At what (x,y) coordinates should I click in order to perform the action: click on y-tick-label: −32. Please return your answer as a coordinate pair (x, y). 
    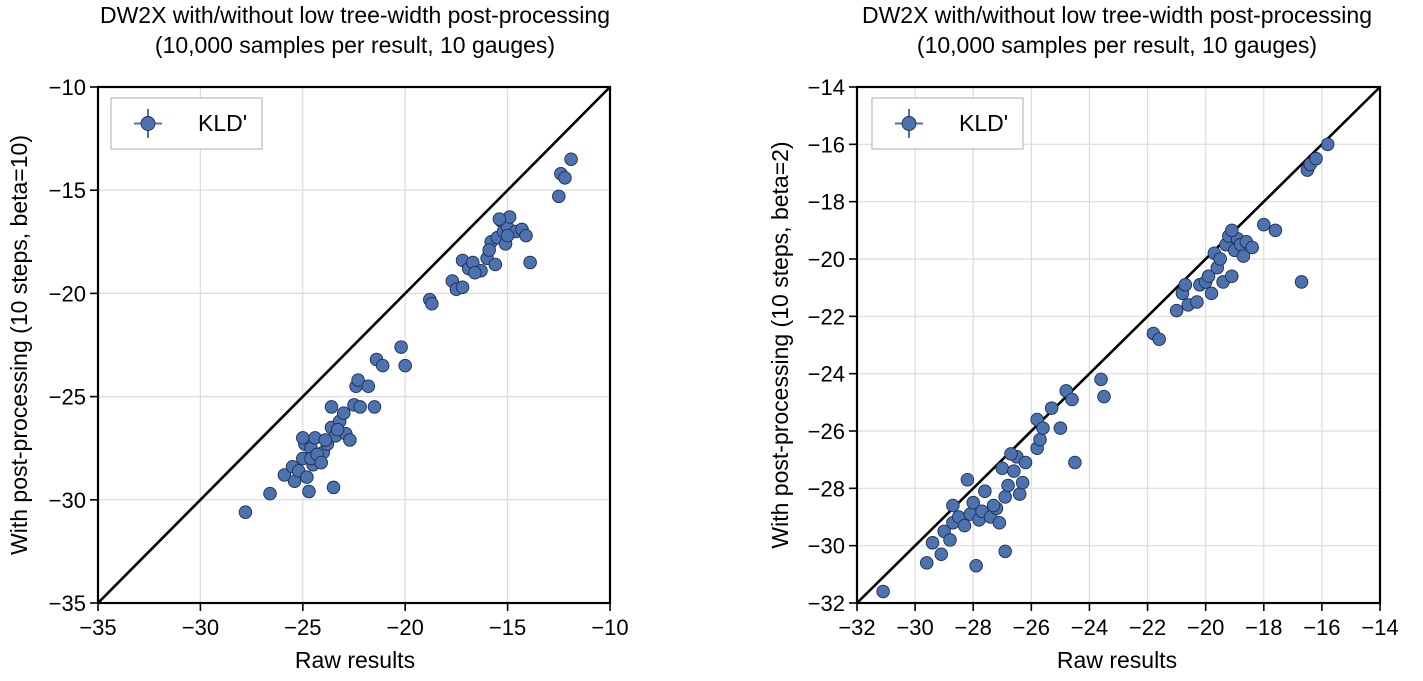
    Looking at the image, I should click on (826, 603).